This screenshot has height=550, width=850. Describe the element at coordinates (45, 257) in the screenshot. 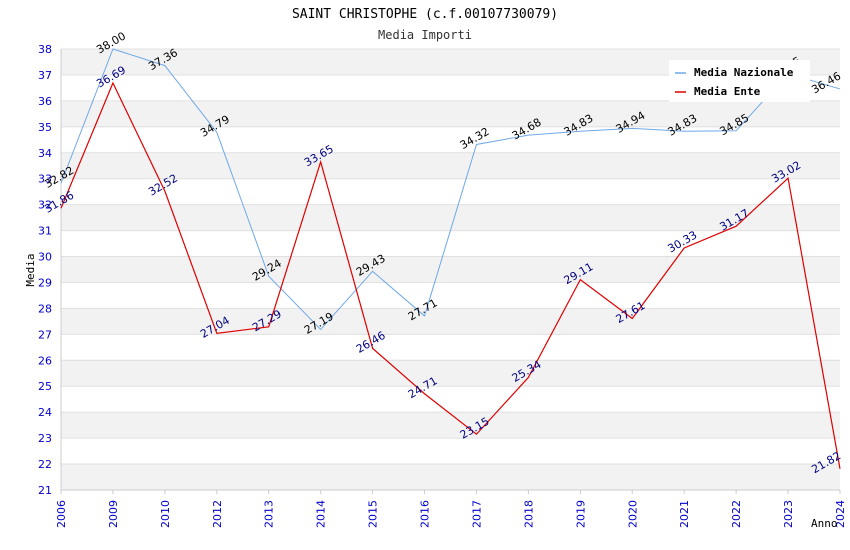

I see `y-tick-label: 30` at that location.